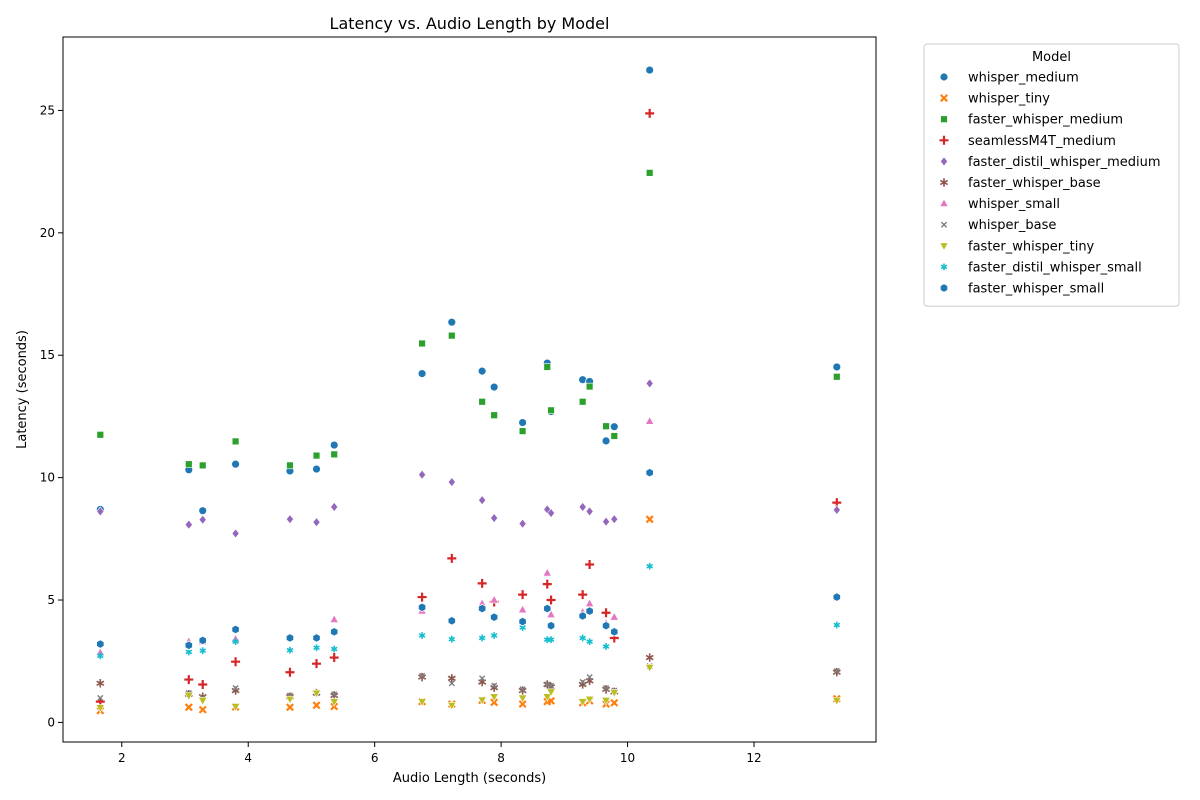 Image resolution: width=1200 pixels, height=800 pixels. What do you see at coordinates (1036, 289) in the screenshot?
I see `legend-label: faster_whisper_small` at bounding box center [1036, 289].